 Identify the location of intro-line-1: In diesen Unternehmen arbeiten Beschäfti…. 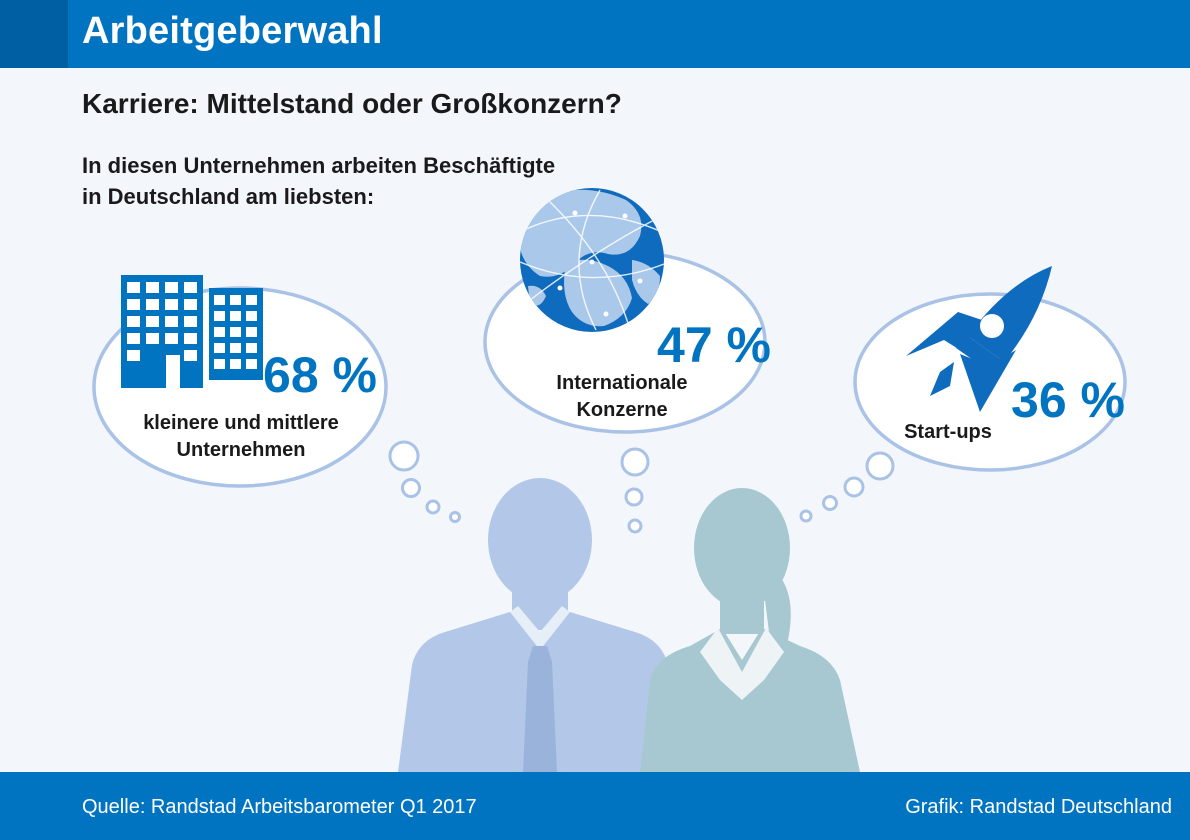
(319, 165).